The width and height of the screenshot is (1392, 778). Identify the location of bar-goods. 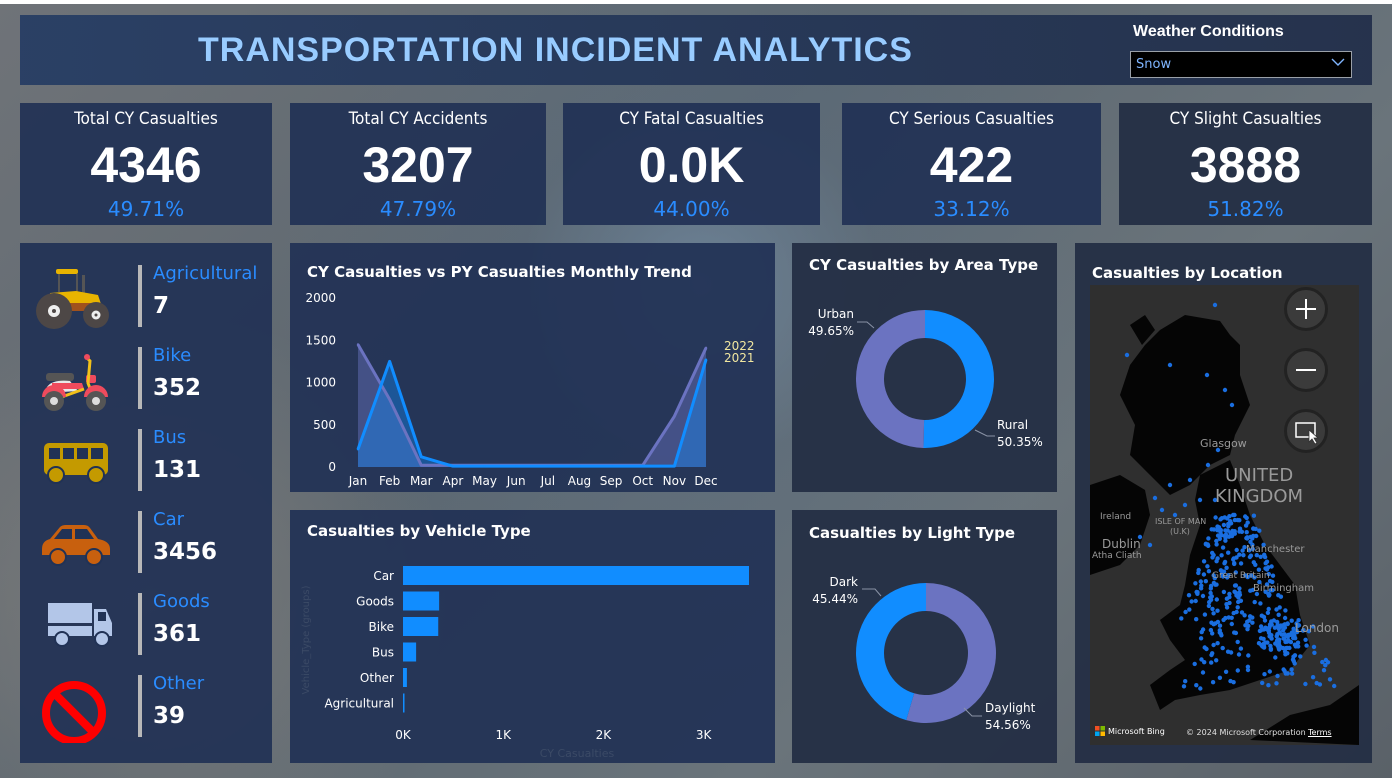
(421, 601).